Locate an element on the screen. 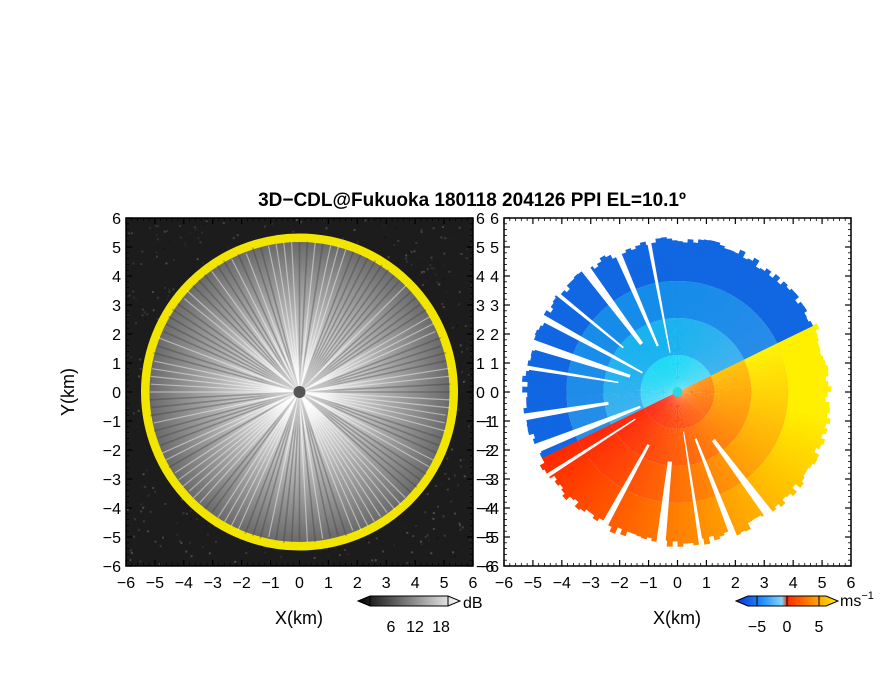 The height and width of the screenshot is (680, 880). velocity-x-axis-label: X(km) is located at coordinates (677, 618).